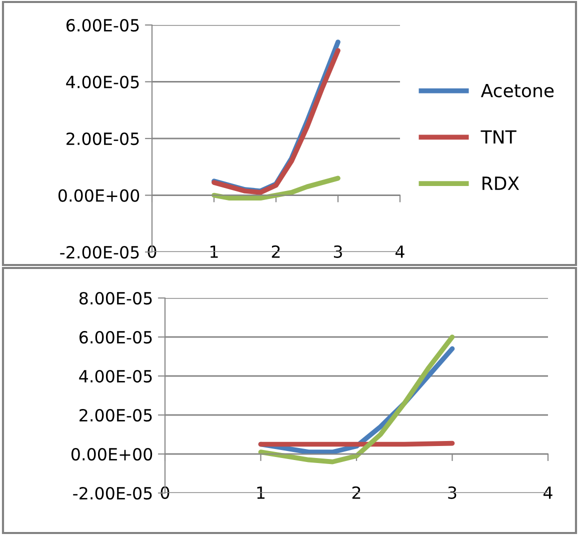  Describe the element at coordinates (501, 183) in the screenshot. I see `legend-label: RDX` at that location.